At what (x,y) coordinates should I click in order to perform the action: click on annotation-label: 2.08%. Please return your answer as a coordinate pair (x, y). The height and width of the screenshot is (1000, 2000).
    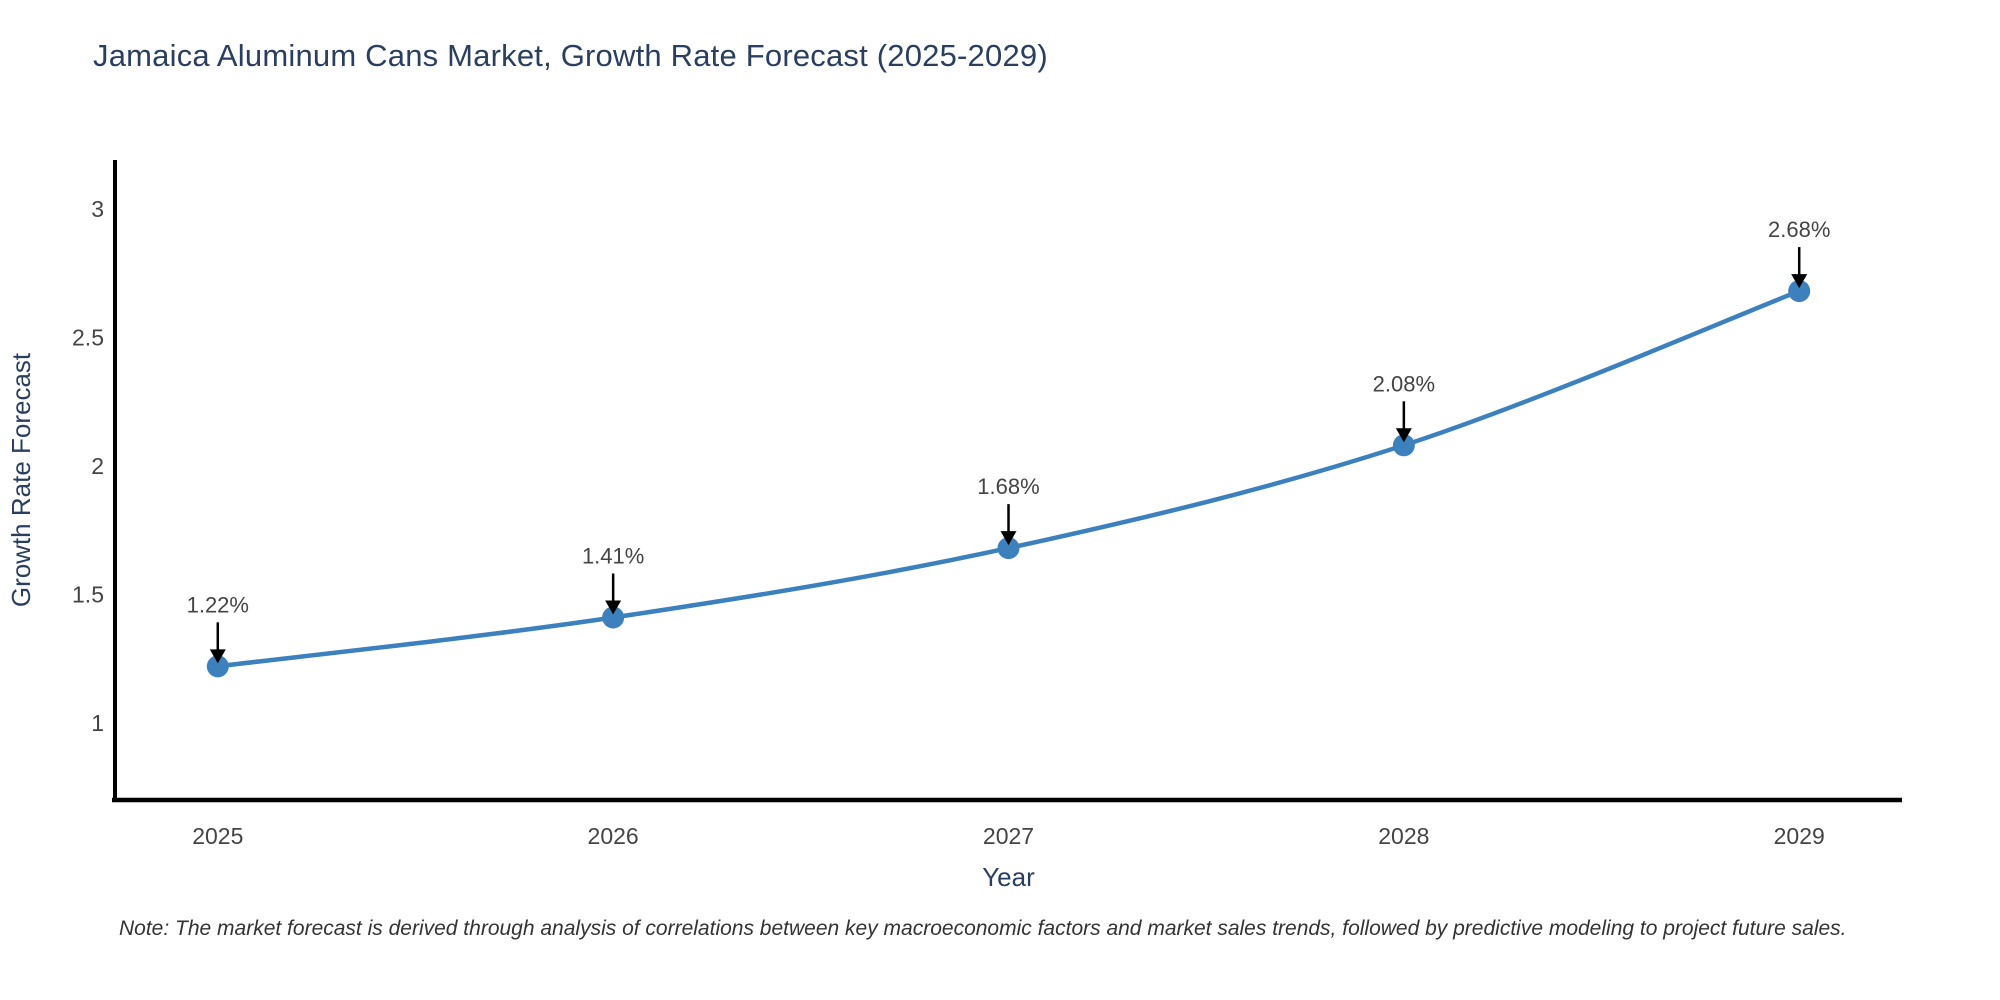
    Looking at the image, I should click on (1404, 383).